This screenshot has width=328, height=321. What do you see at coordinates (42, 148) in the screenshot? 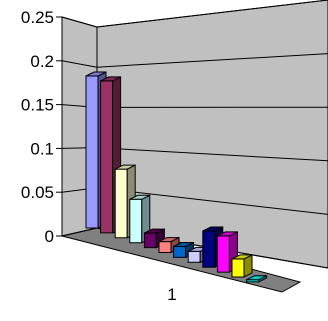
I see `y-tick-label-2: 0.1` at bounding box center [42, 148].